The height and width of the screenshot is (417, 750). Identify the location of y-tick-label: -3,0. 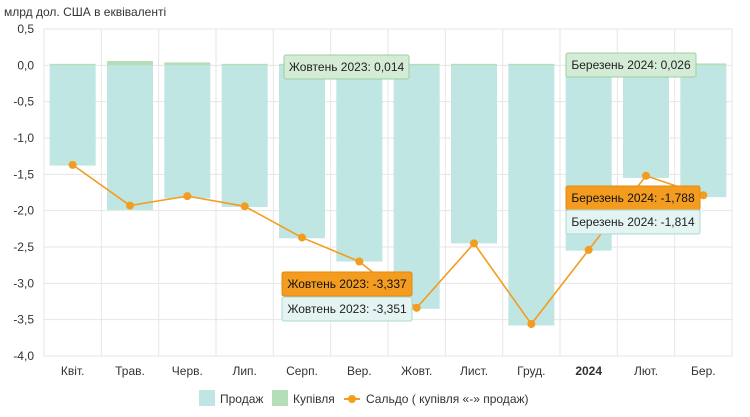
(23, 283).